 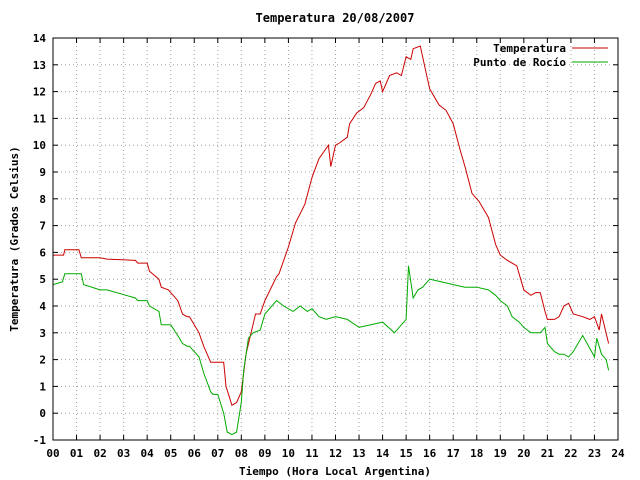 I want to click on legend-label: Punto de Rocío, so click(x=519, y=62).